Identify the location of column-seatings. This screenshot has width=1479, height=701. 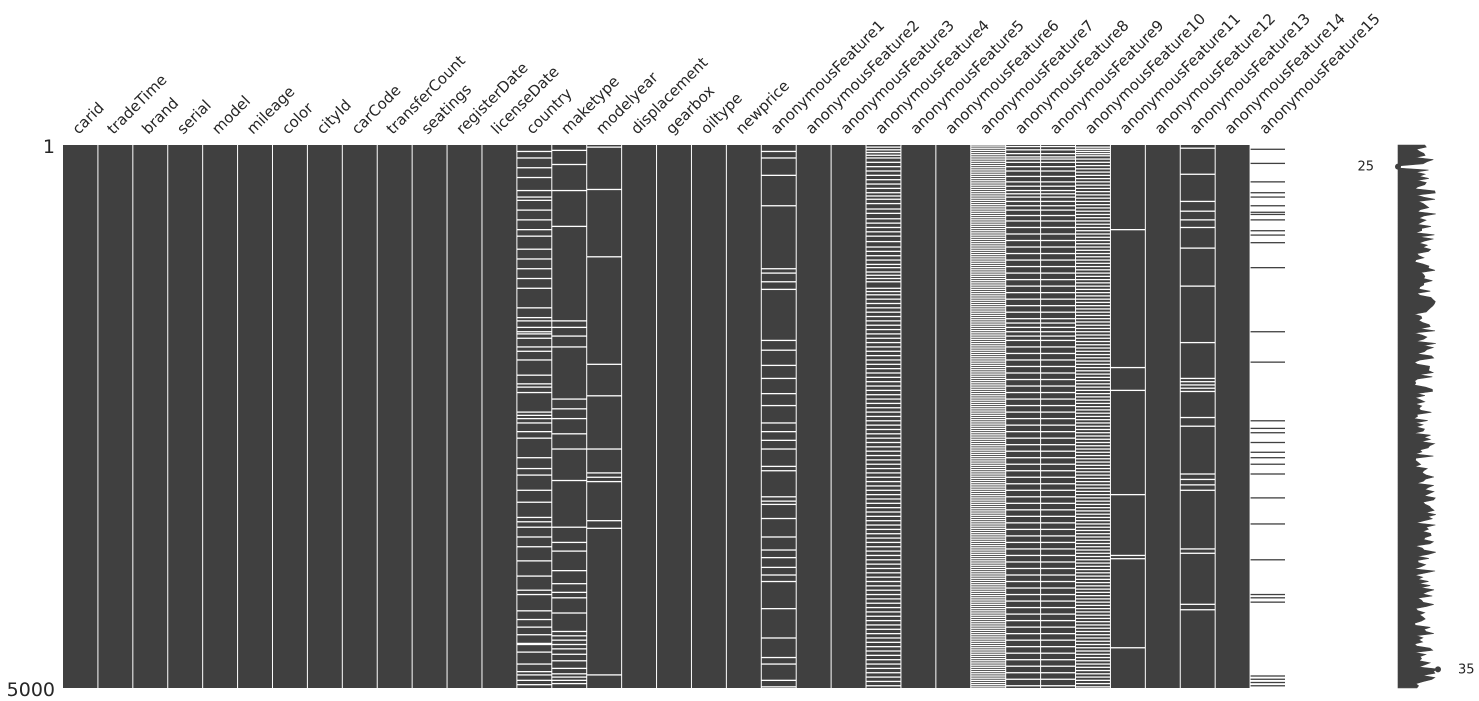
(430, 416).